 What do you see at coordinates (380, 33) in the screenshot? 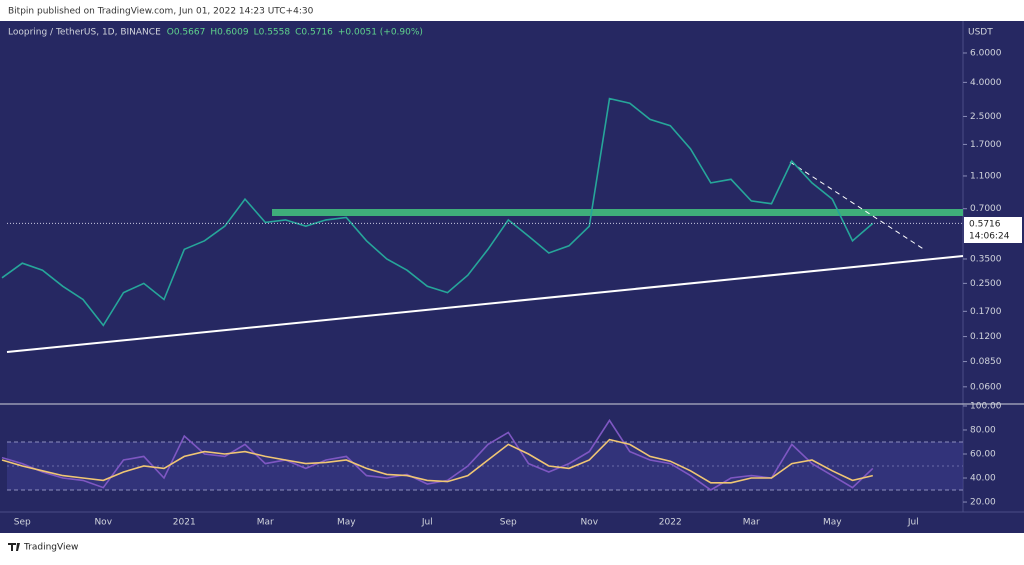
I see `ohlc-value: +0.0051 (+0.90%)` at bounding box center [380, 33].